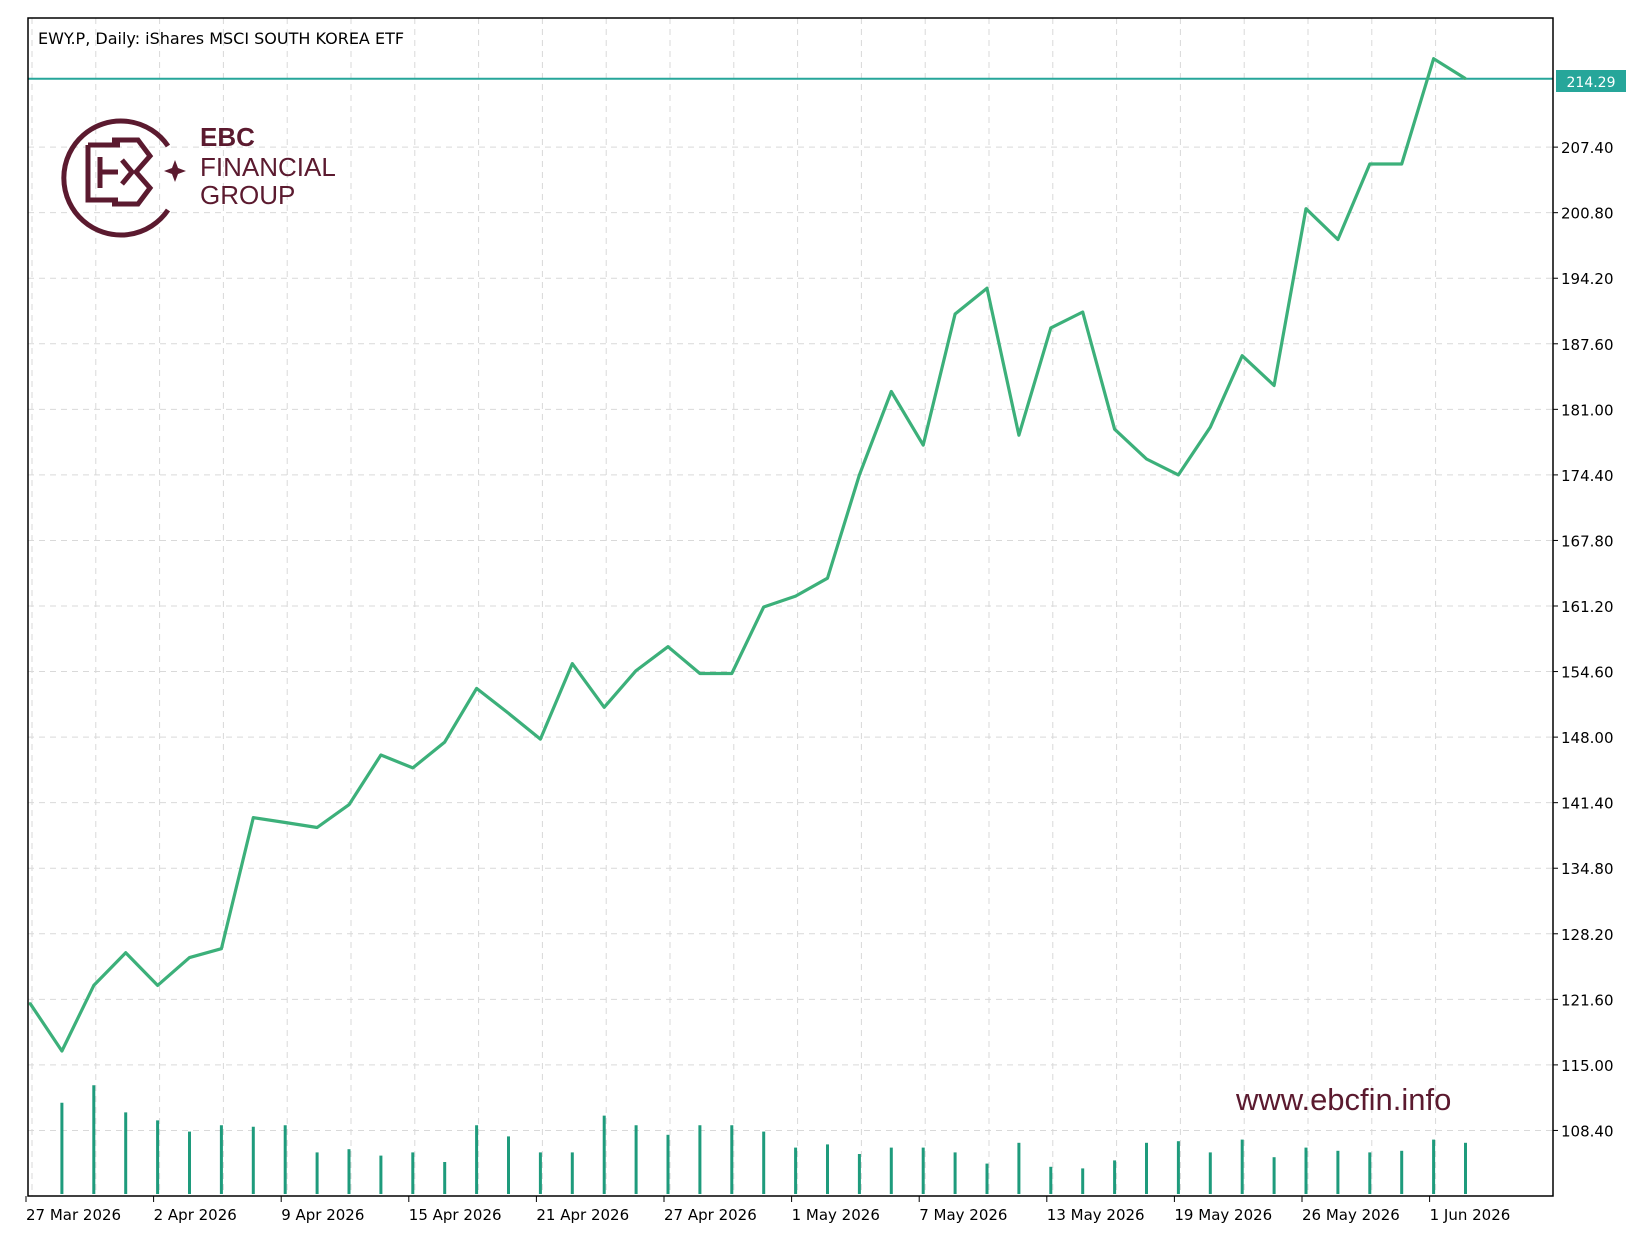 This screenshot has width=1648, height=1236. What do you see at coordinates (582, 1215) in the screenshot?
I see `x-tick-label: 21 Apr 2026` at bounding box center [582, 1215].